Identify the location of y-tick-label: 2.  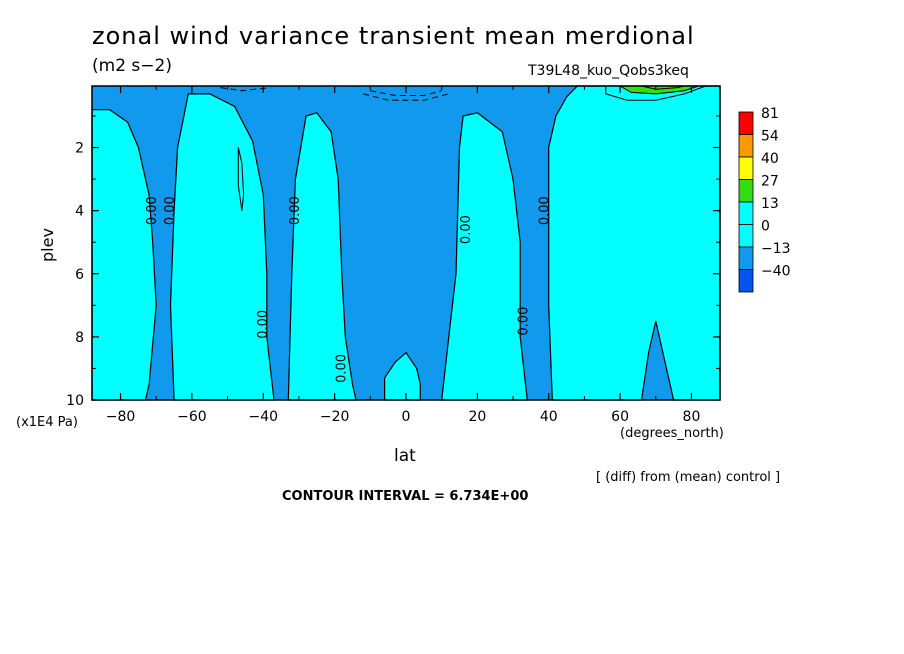
(79, 149).